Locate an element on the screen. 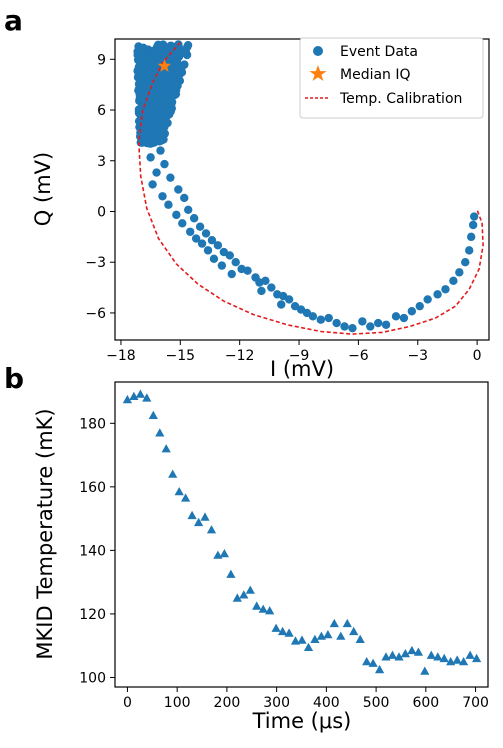  y-tick-label-b: 180 is located at coordinates (92, 424).